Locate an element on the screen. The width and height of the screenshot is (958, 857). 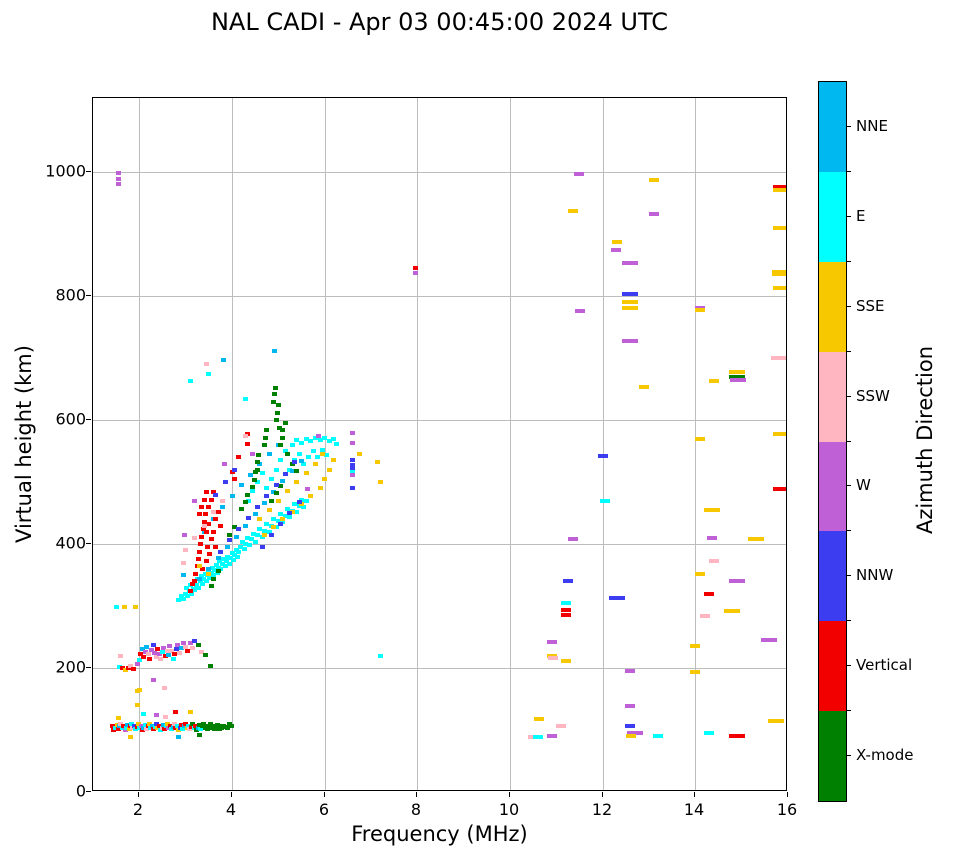
colorbar-tick-label: NNE is located at coordinates (872, 126).